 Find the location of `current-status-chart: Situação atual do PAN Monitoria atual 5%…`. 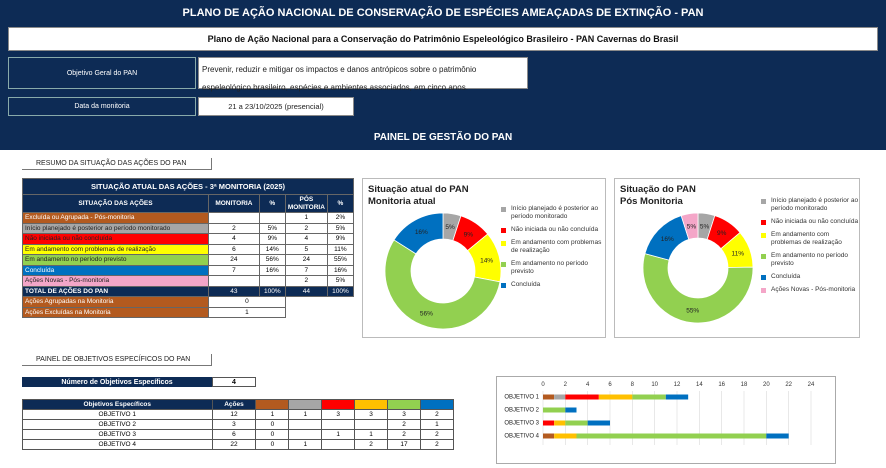

current-status-chart: Situação atual do PAN Monitoria atual 5%… is located at coordinates (484, 258).